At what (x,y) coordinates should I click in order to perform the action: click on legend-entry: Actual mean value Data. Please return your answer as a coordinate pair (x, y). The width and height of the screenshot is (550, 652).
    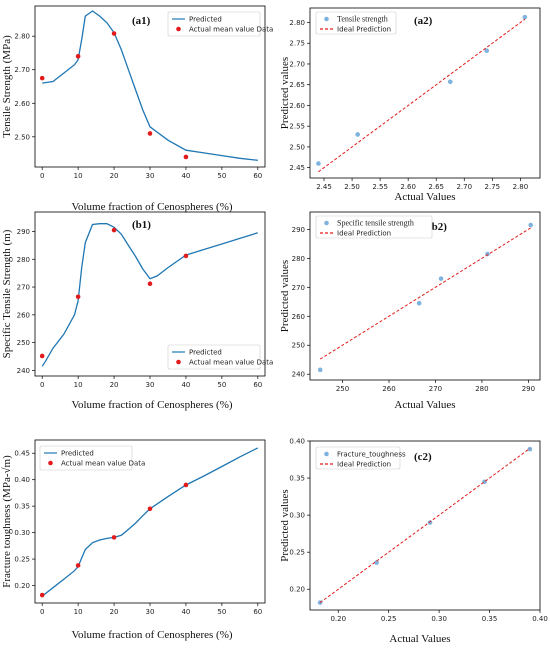
    Looking at the image, I should click on (231, 363).